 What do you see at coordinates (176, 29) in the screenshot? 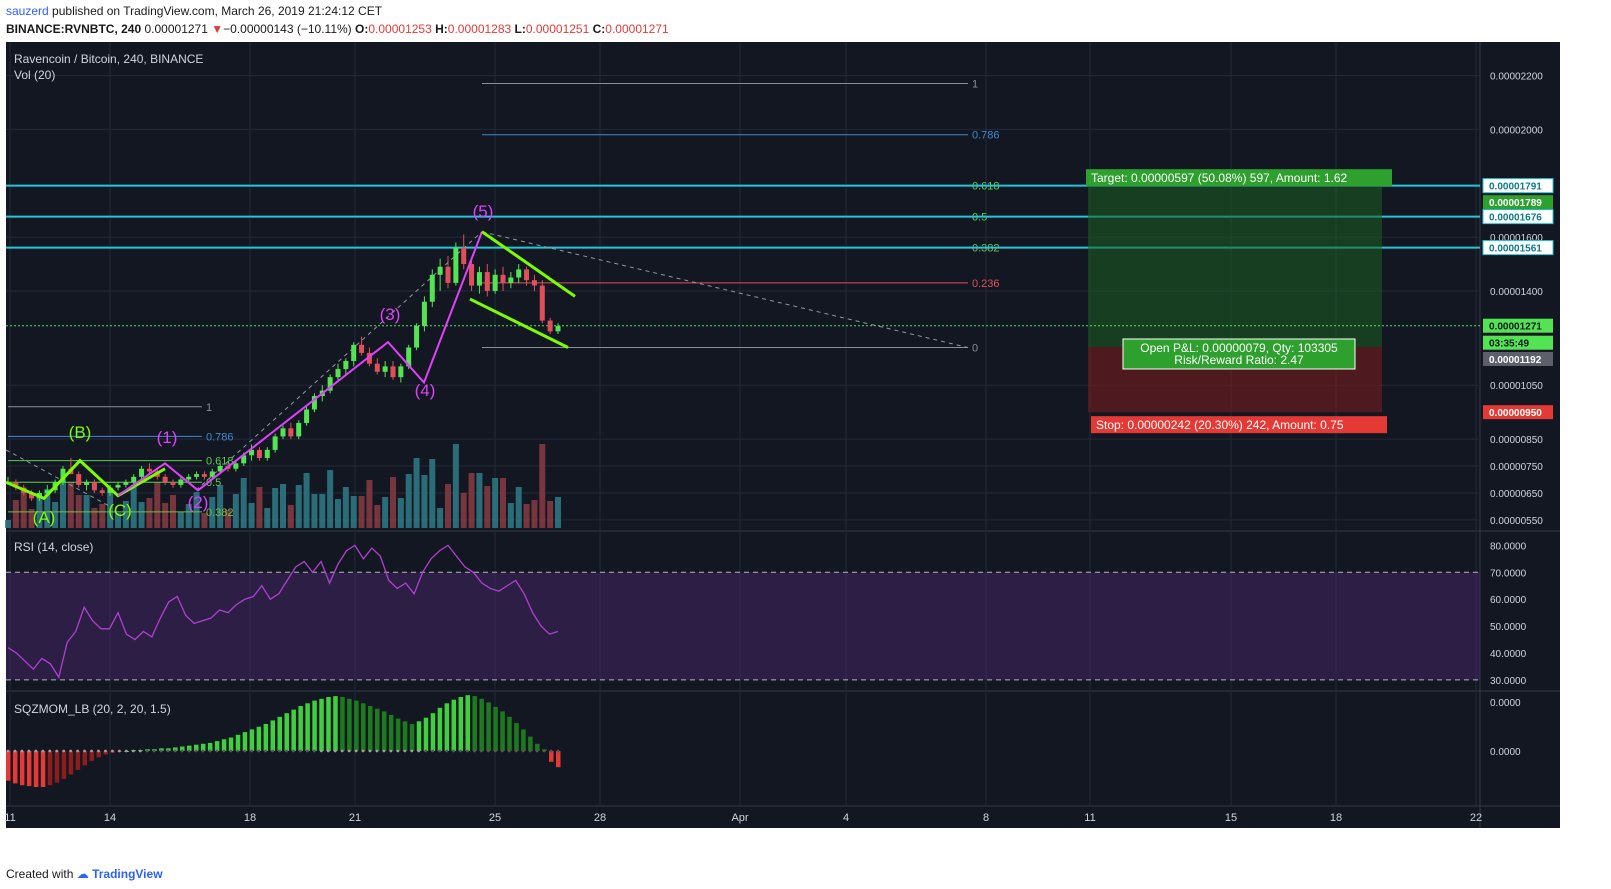
I see `last-price: 0.00001271` at bounding box center [176, 29].